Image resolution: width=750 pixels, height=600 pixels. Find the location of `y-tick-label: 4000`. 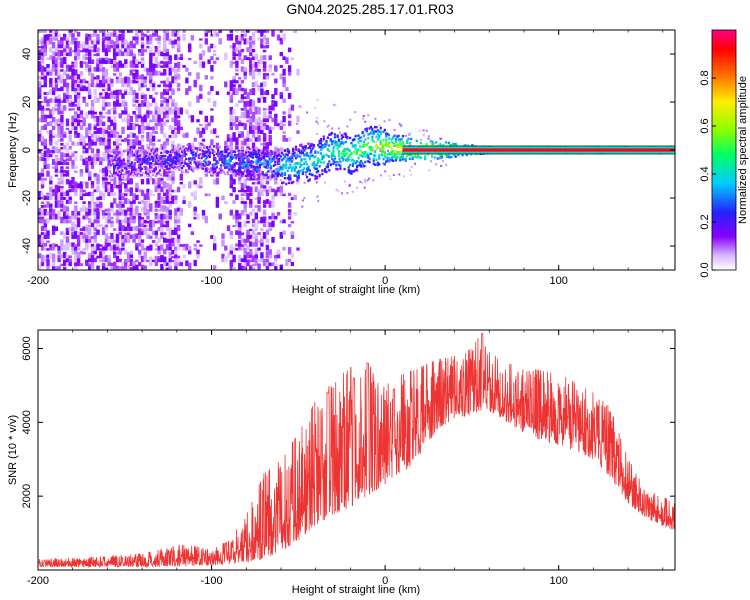

y-tick-label: 4000 is located at coordinates (27, 422).